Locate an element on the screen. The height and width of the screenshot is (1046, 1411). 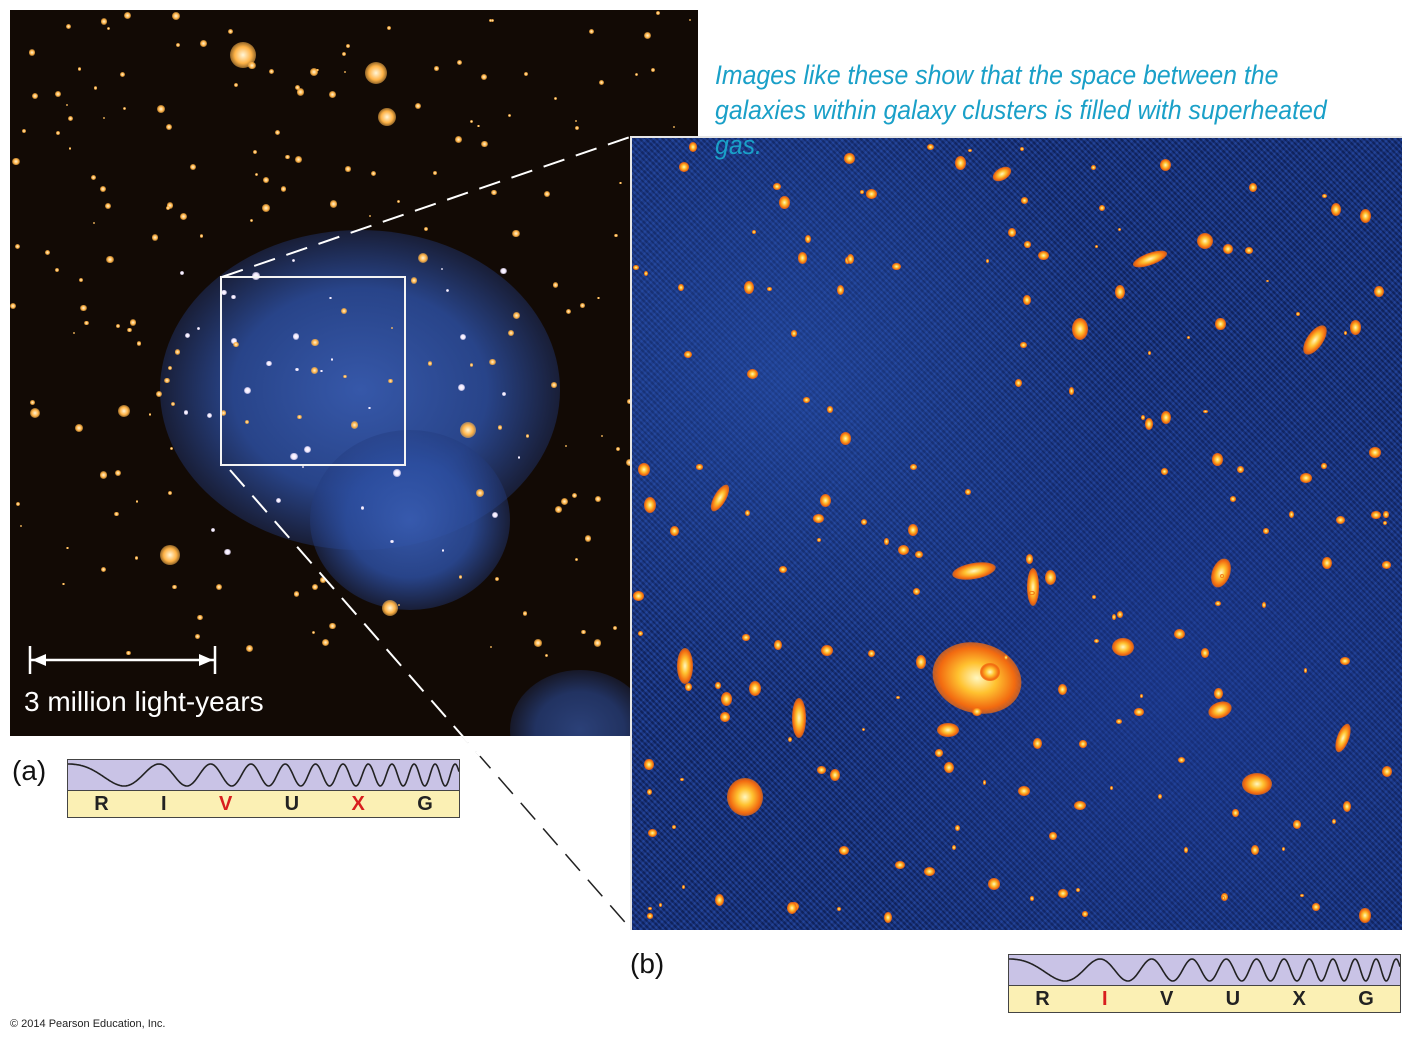
band-x: X is located at coordinates (1299, 998).